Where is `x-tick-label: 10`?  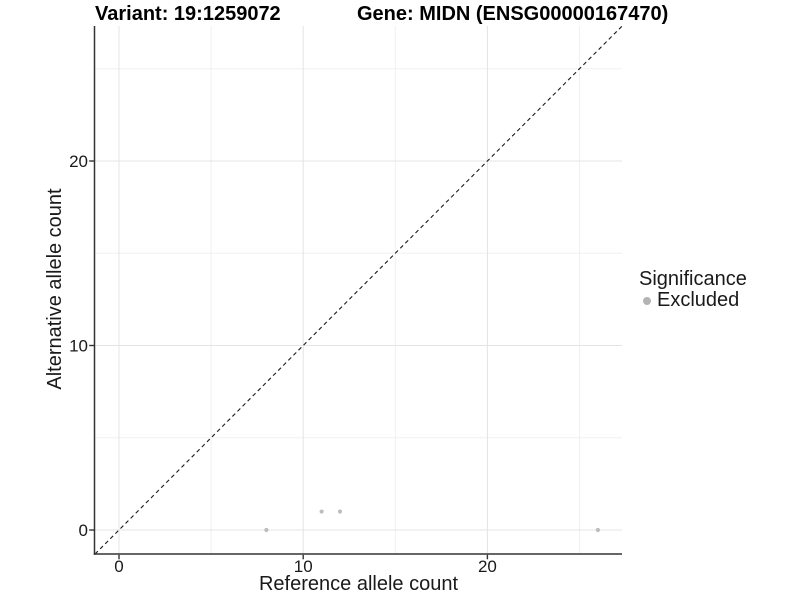 x-tick-label: 10 is located at coordinates (303, 566).